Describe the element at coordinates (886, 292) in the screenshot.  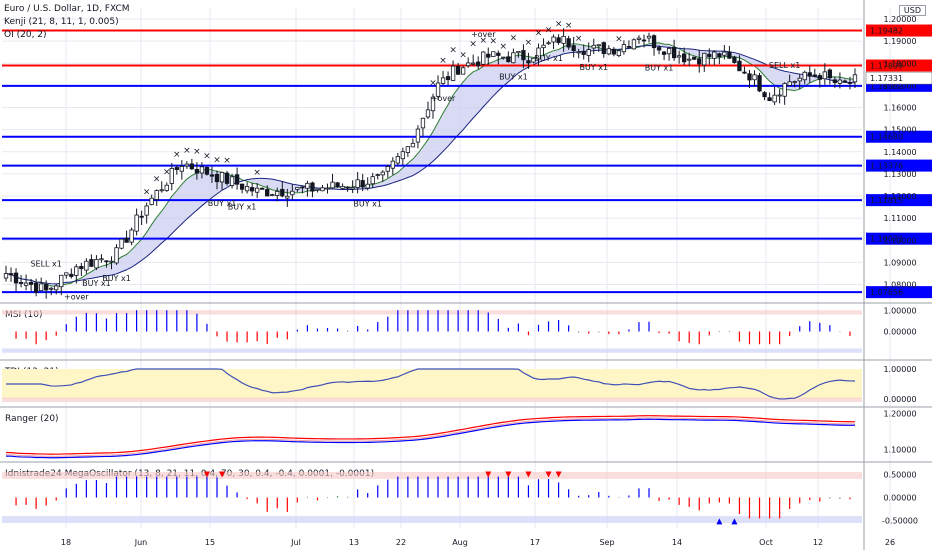
I see `level-label-7: 1.07656` at that location.